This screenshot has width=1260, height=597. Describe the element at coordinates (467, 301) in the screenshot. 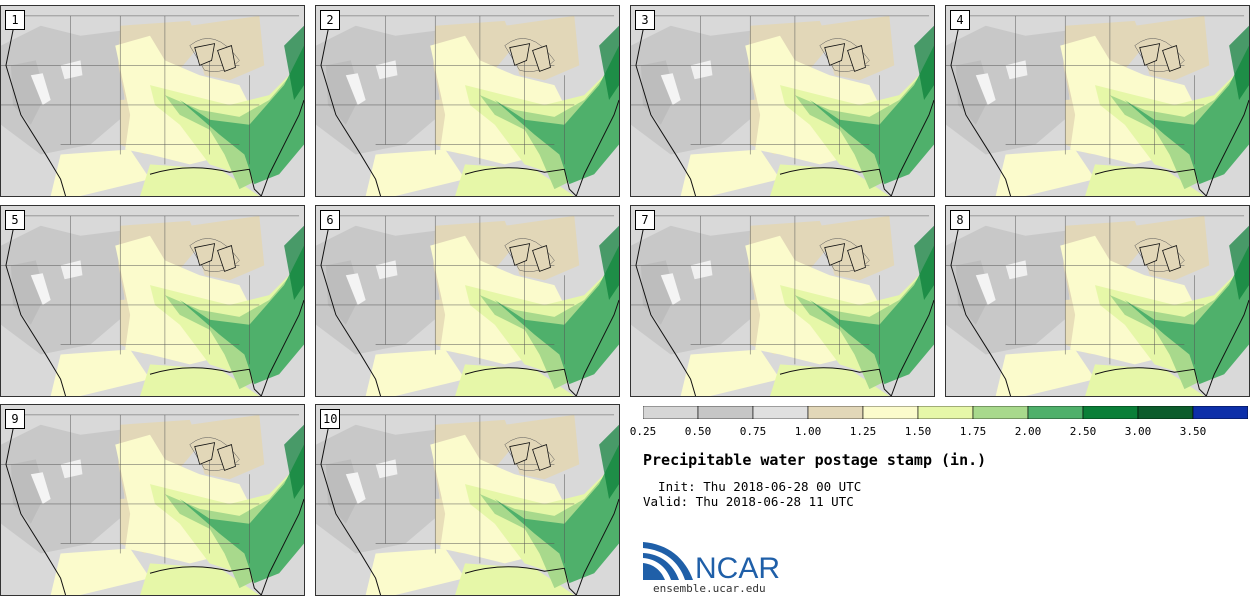

I see `postage-stamp-map: 6` at that location.